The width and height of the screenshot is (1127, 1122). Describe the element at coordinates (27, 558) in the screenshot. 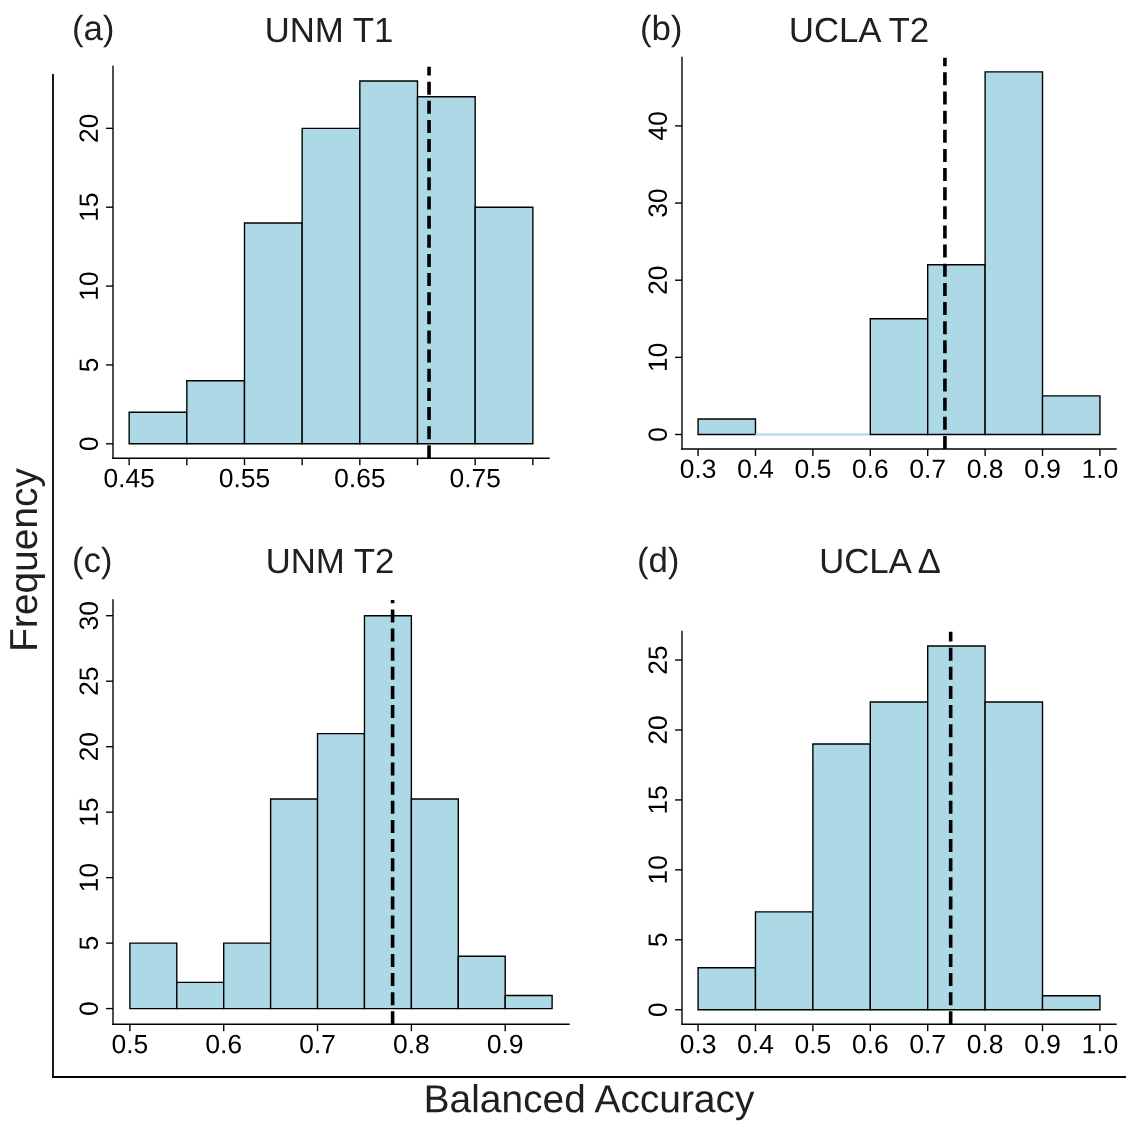

I see `y-axis-title: Frequency` at that location.